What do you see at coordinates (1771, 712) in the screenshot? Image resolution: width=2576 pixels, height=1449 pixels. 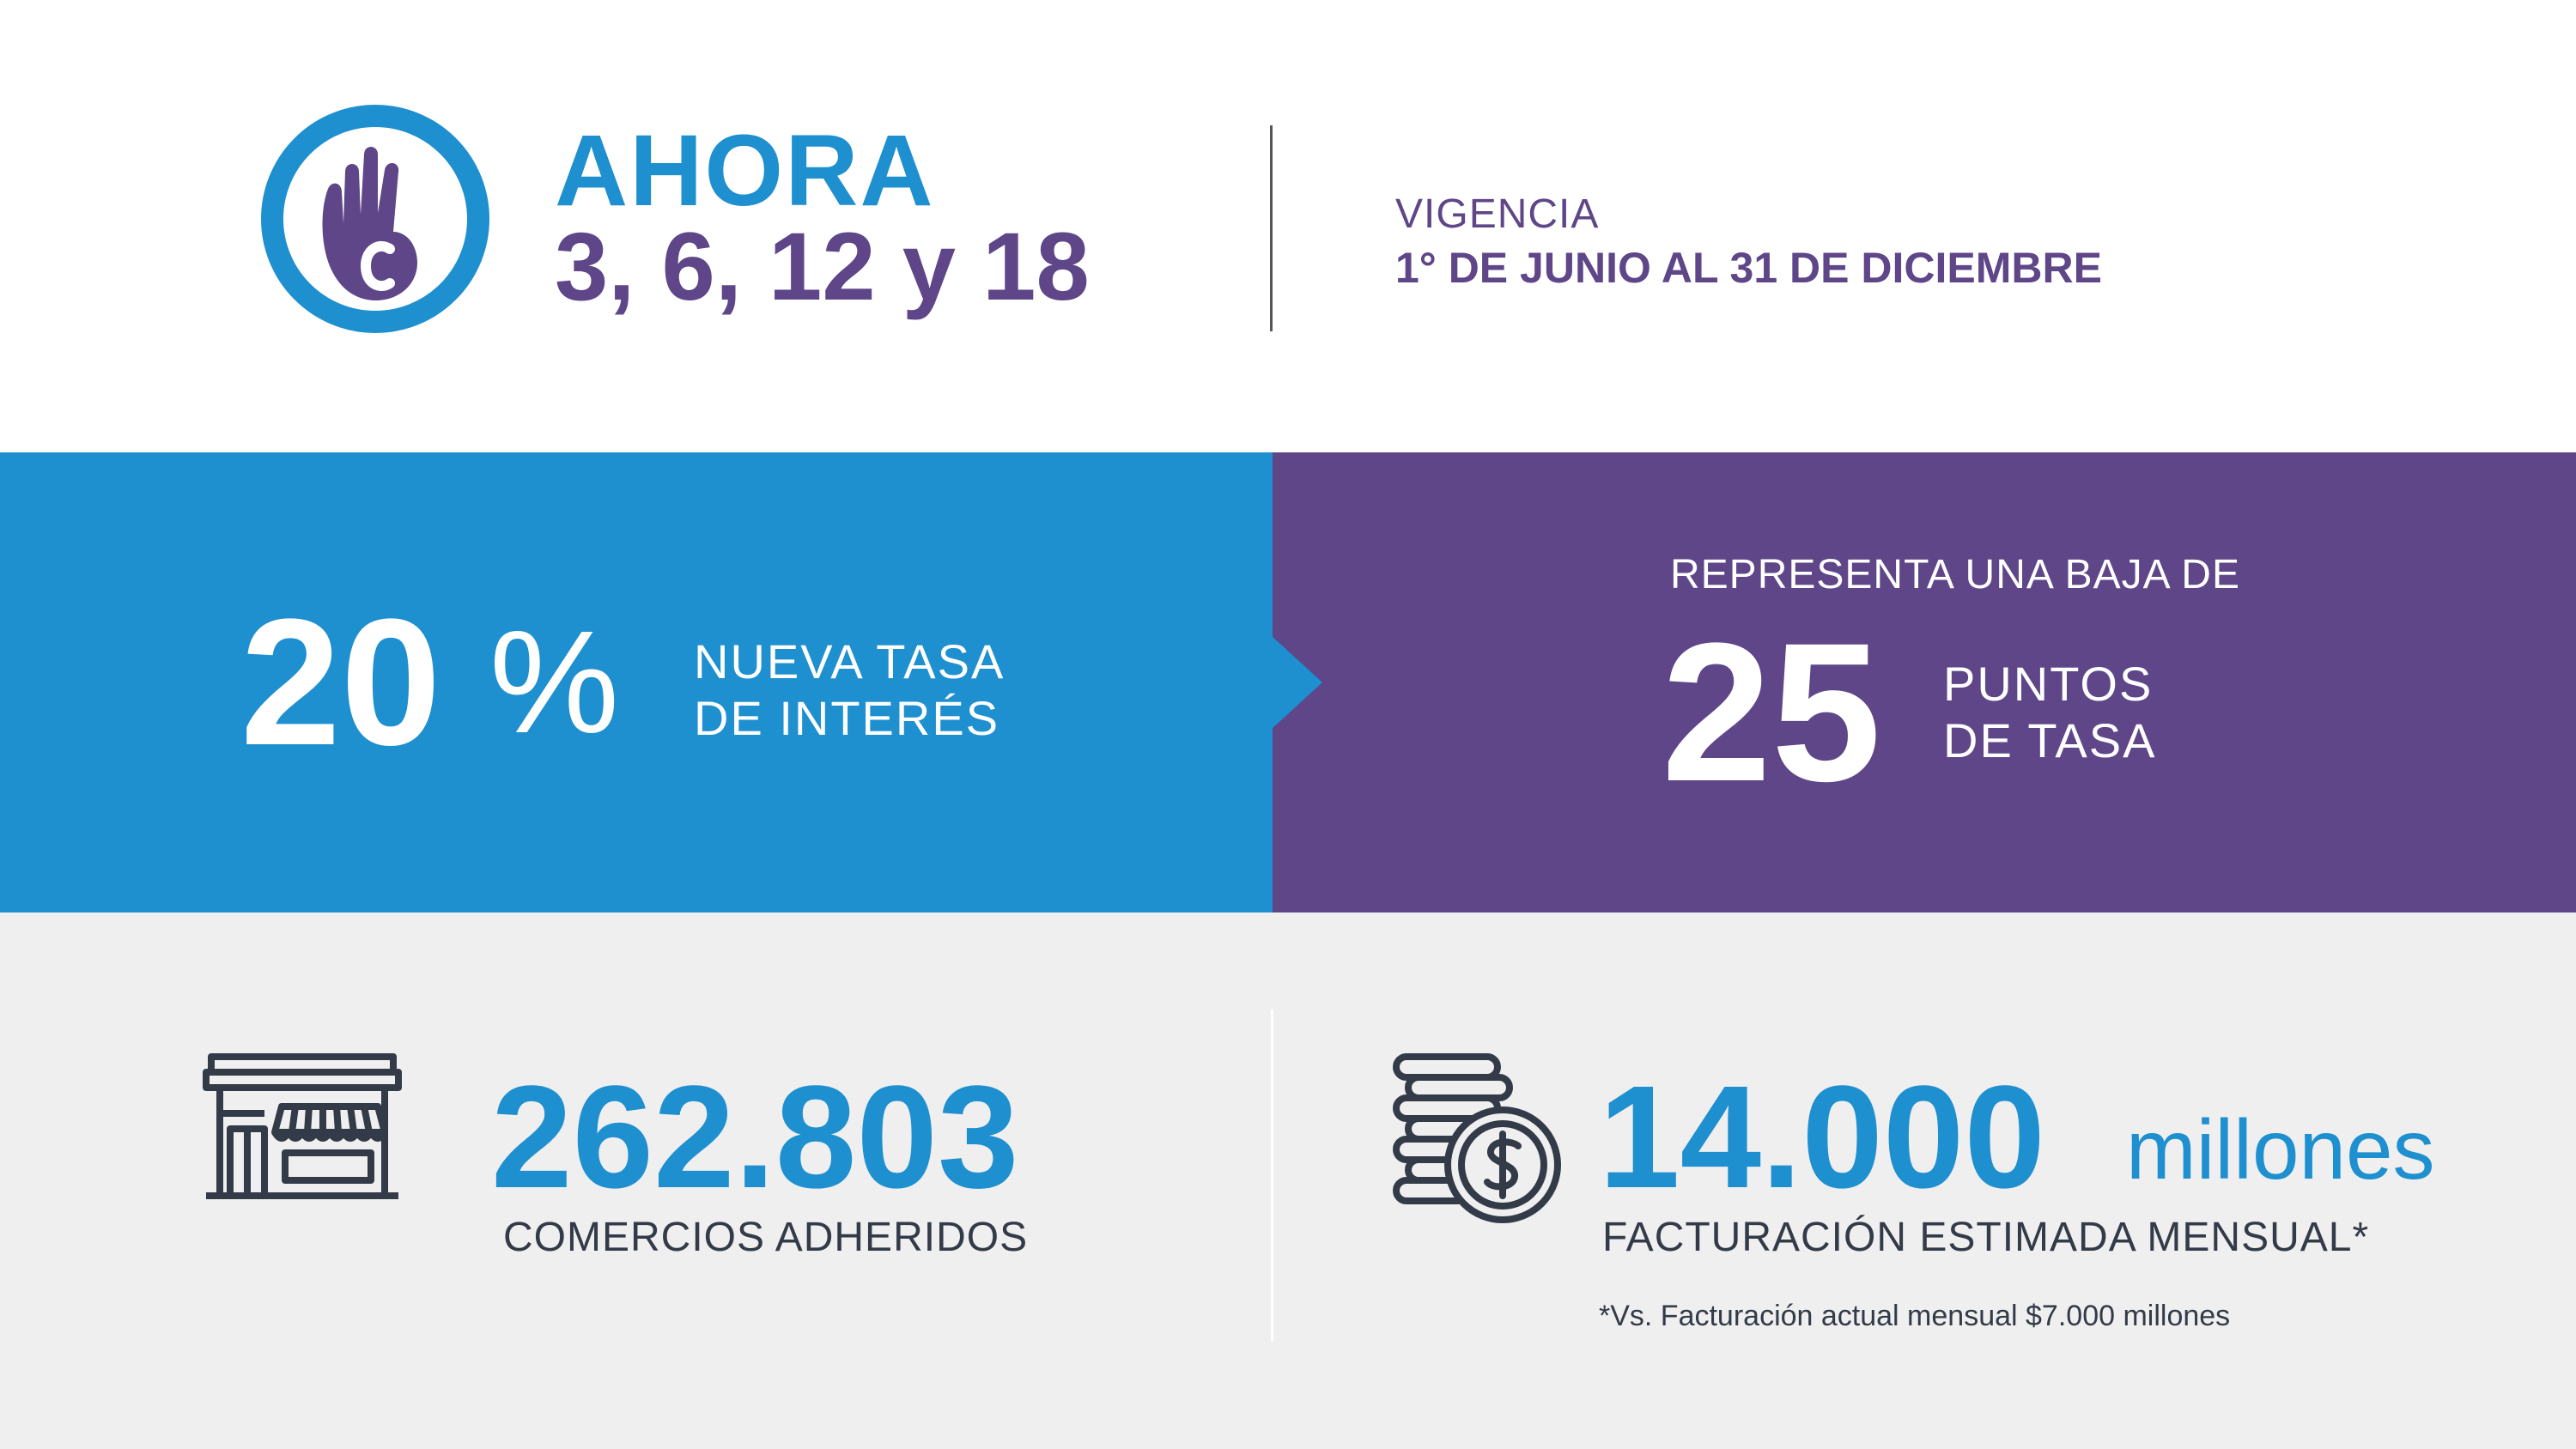 I see `reduction-number: 25` at bounding box center [1771, 712].